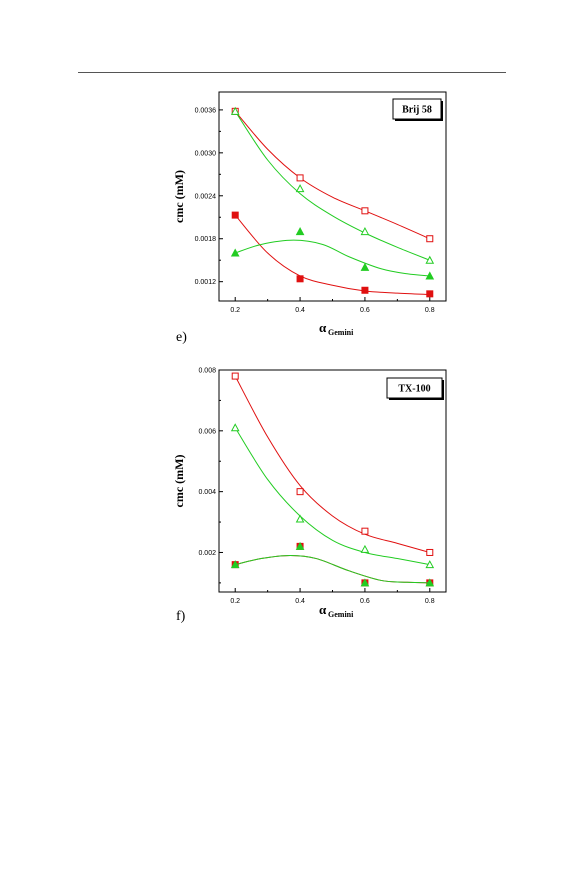  Describe the element at coordinates (206, 153) in the screenshot. I see `y-tick-label: 0.0030` at that location.